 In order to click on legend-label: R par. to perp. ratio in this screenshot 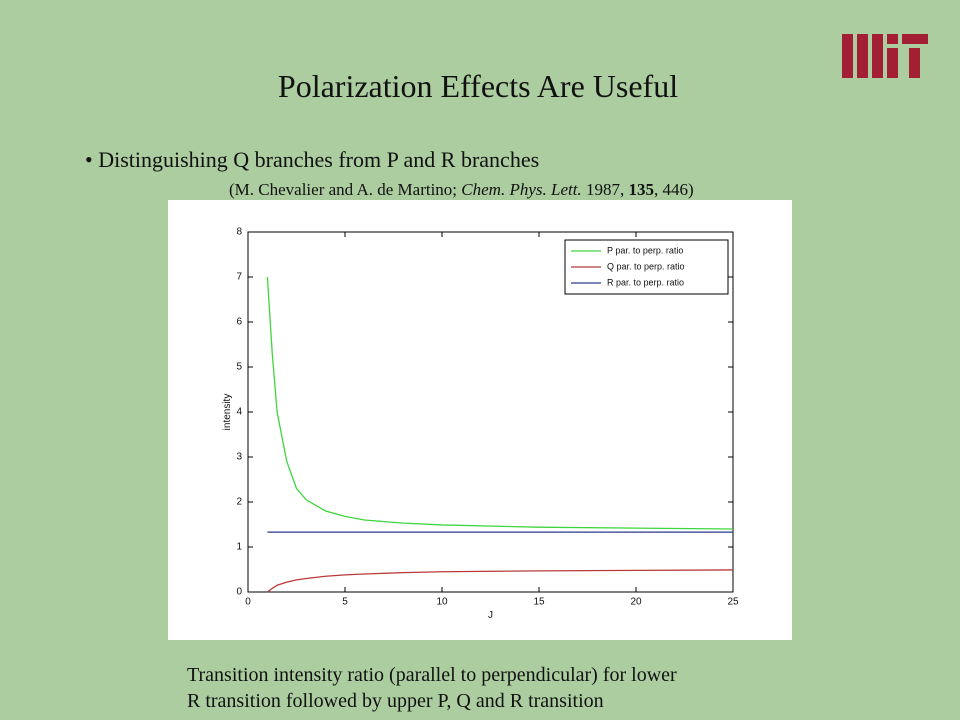, I will do `click(645, 282)`.